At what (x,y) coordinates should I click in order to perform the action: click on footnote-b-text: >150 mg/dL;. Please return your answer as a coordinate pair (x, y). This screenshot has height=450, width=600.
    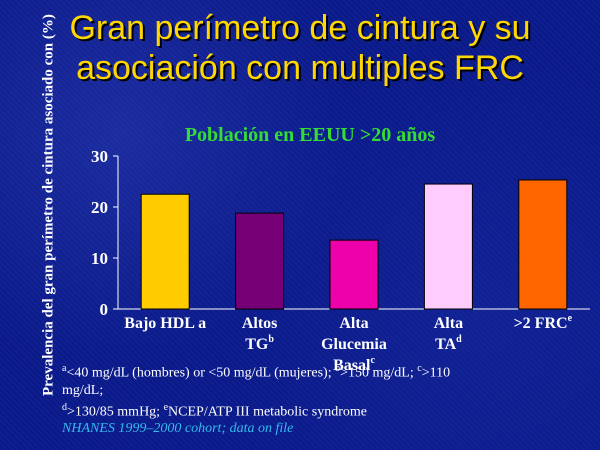
    Looking at the image, I should click on (379, 373).